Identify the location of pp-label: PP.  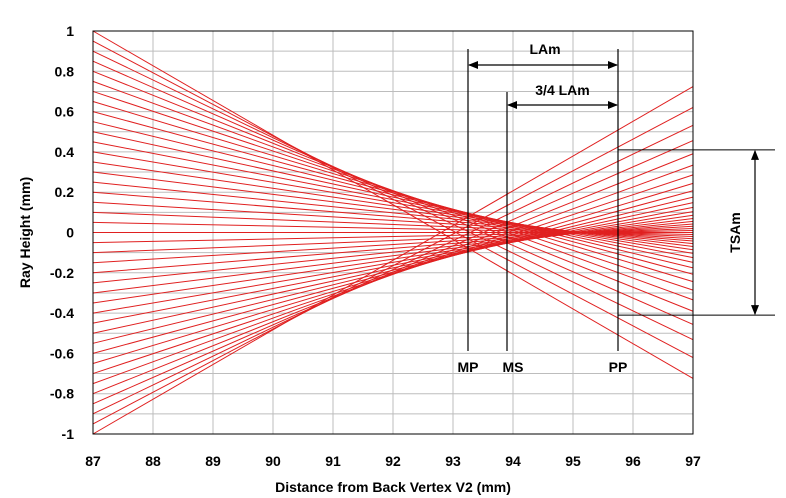
(618, 367).